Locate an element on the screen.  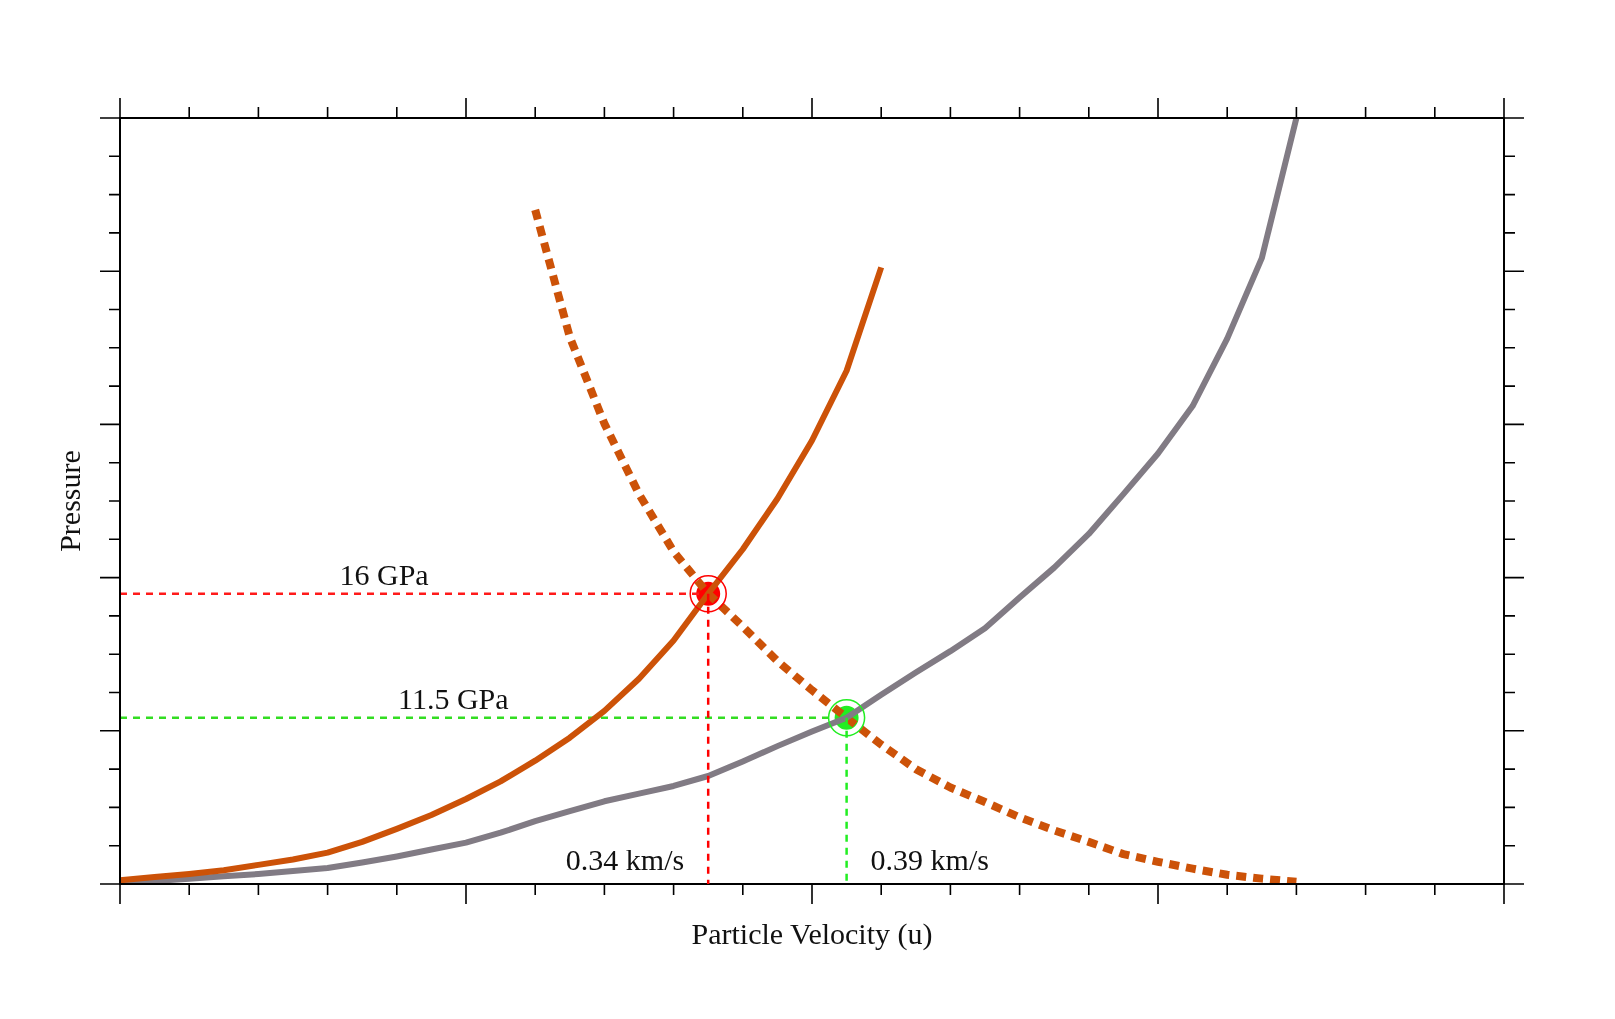
annotation: 0.39 km/s is located at coordinates (929, 859).